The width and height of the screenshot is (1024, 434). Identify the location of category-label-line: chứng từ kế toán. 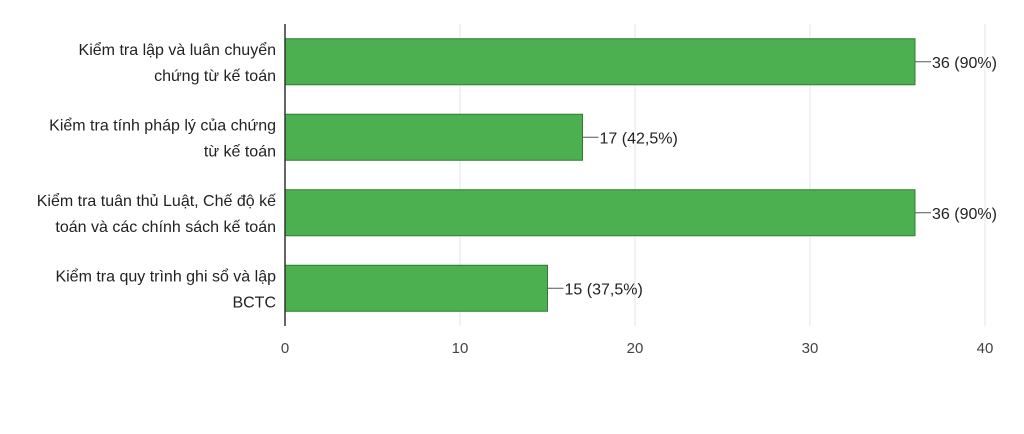
(215, 76).